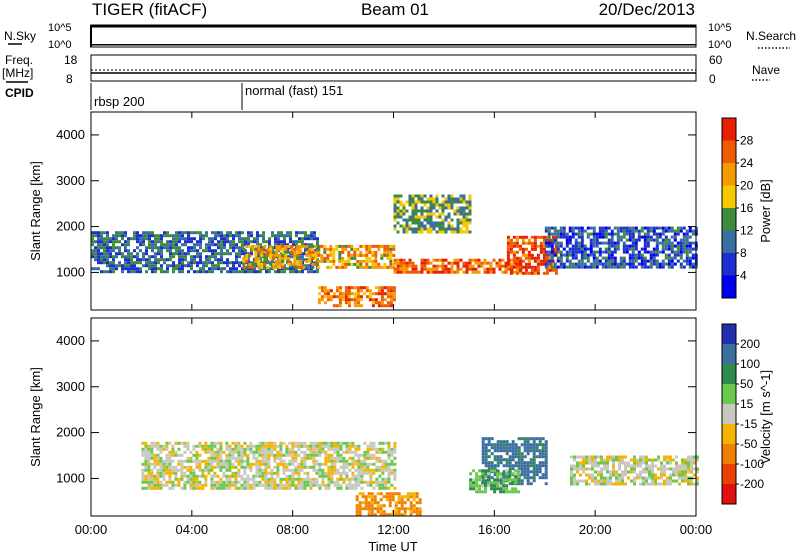 This screenshot has height=554, width=800. Describe the element at coordinates (747, 208) in the screenshot. I see `colorbar-tick-label: 16` at that location.